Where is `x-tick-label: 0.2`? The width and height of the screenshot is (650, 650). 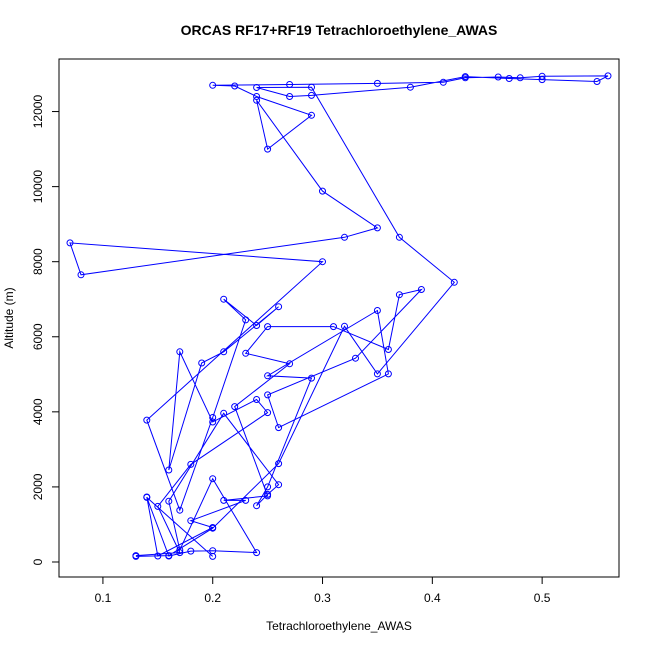 x-tick-label: 0.2 is located at coordinates (212, 598).